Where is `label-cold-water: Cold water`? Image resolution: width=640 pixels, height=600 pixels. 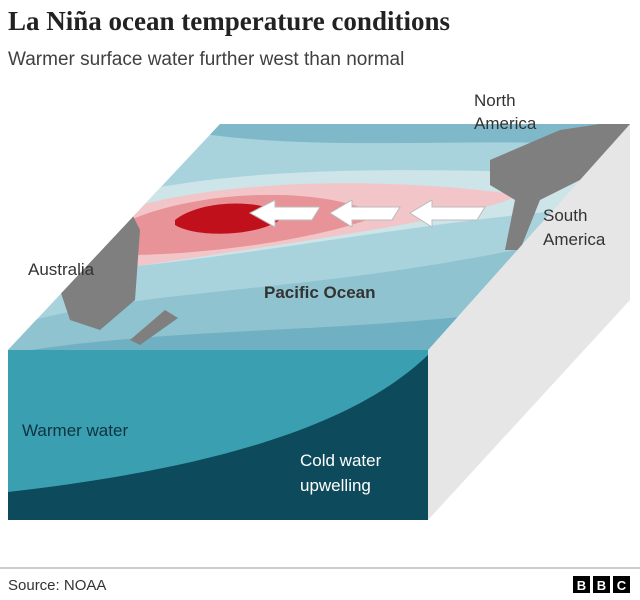
label-cold-water: Cold water is located at coordinates (341, 460).